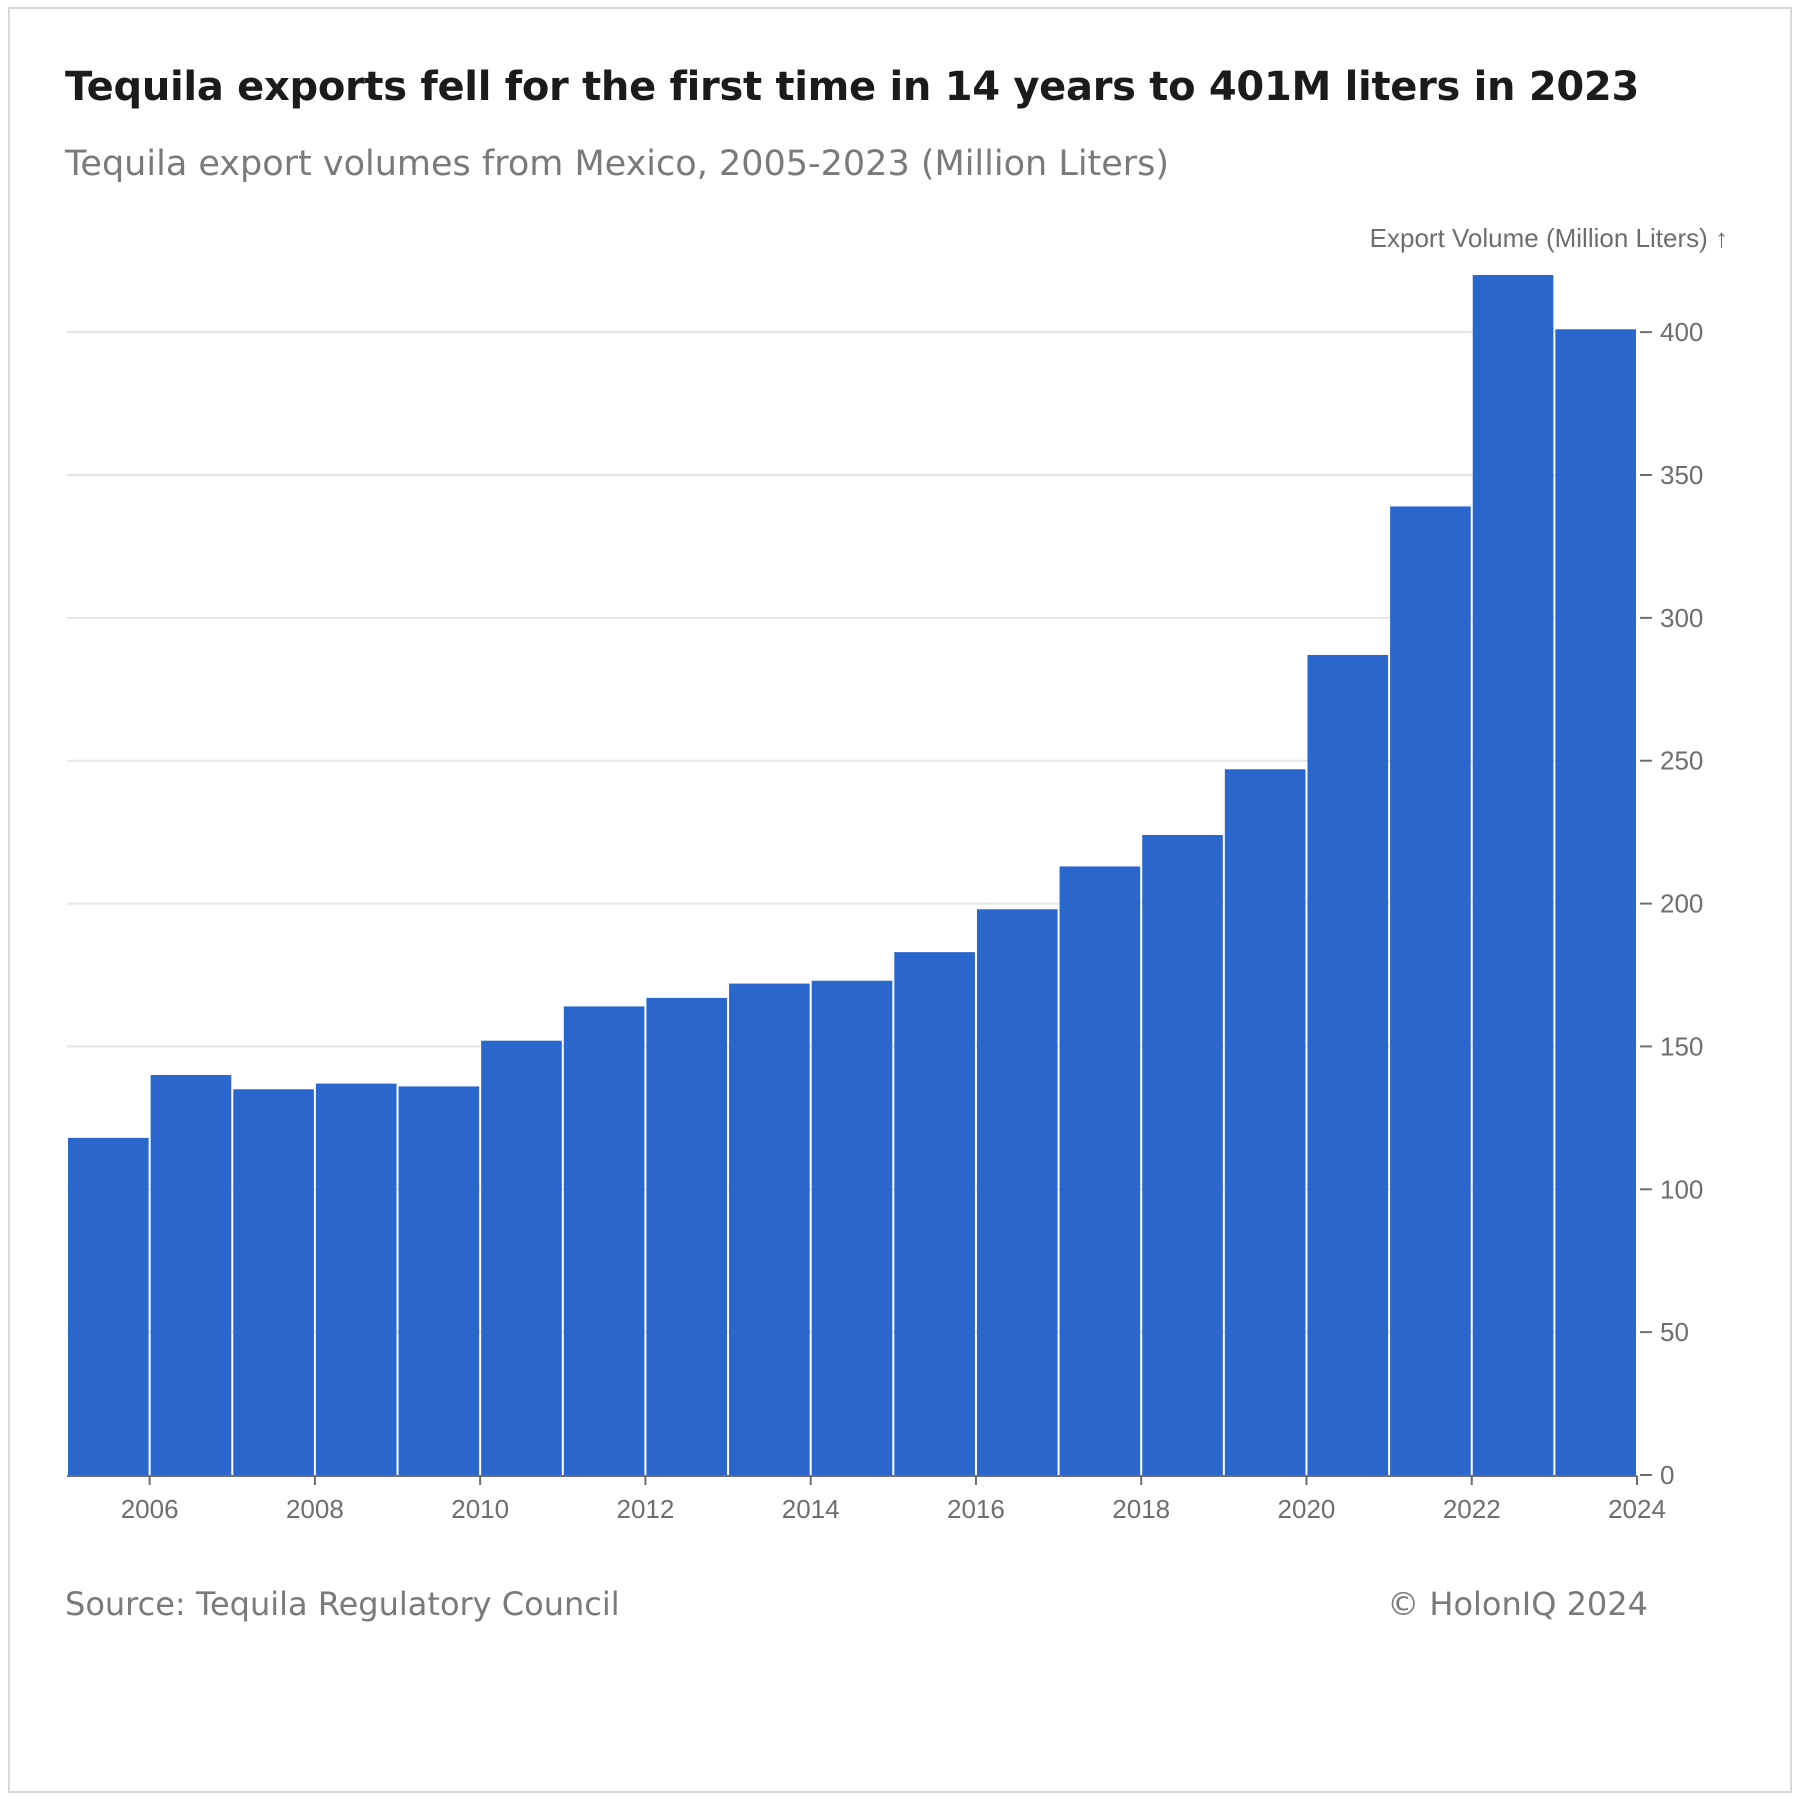  Describe the element at coordinates (1430, 990) in the screenshot. I see `bar-2021` at that location.